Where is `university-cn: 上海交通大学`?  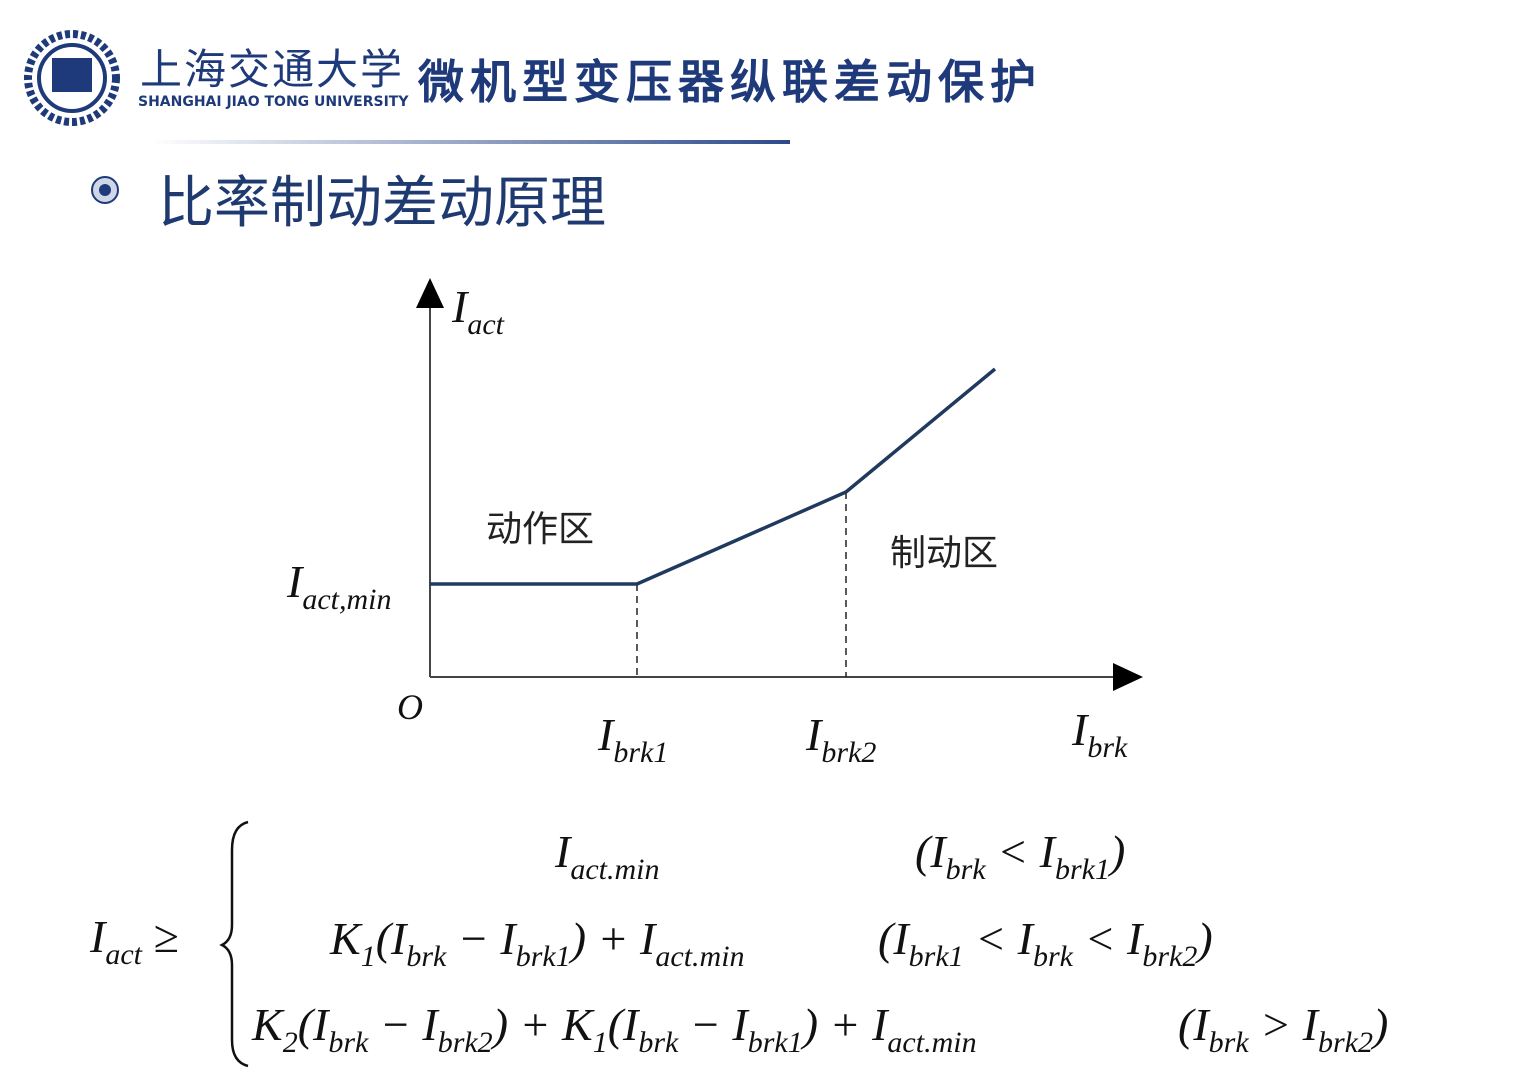 university-cn: 上海交通大学 is located at coordinates (272, 69).